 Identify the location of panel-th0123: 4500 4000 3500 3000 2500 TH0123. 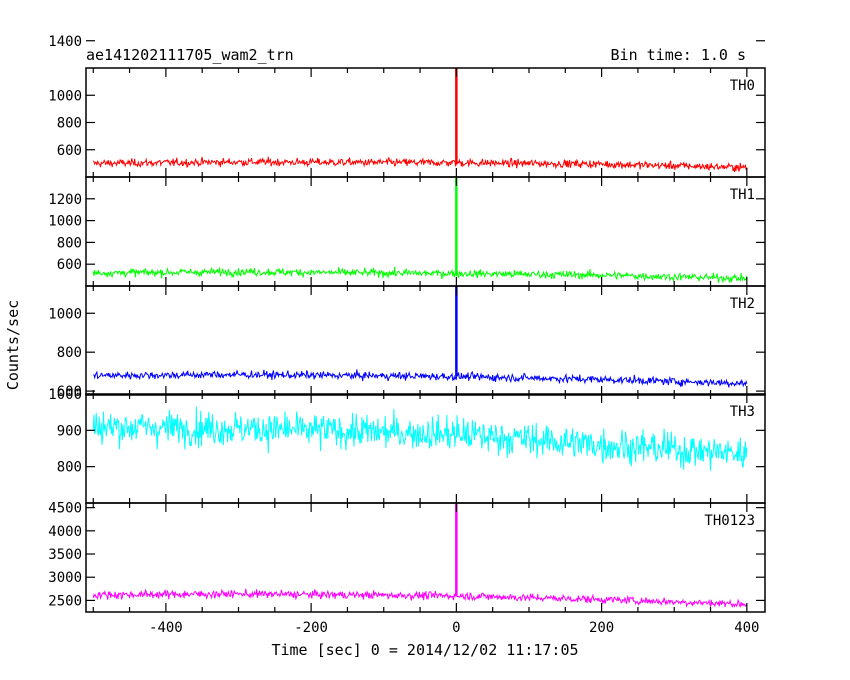
(407, 557).